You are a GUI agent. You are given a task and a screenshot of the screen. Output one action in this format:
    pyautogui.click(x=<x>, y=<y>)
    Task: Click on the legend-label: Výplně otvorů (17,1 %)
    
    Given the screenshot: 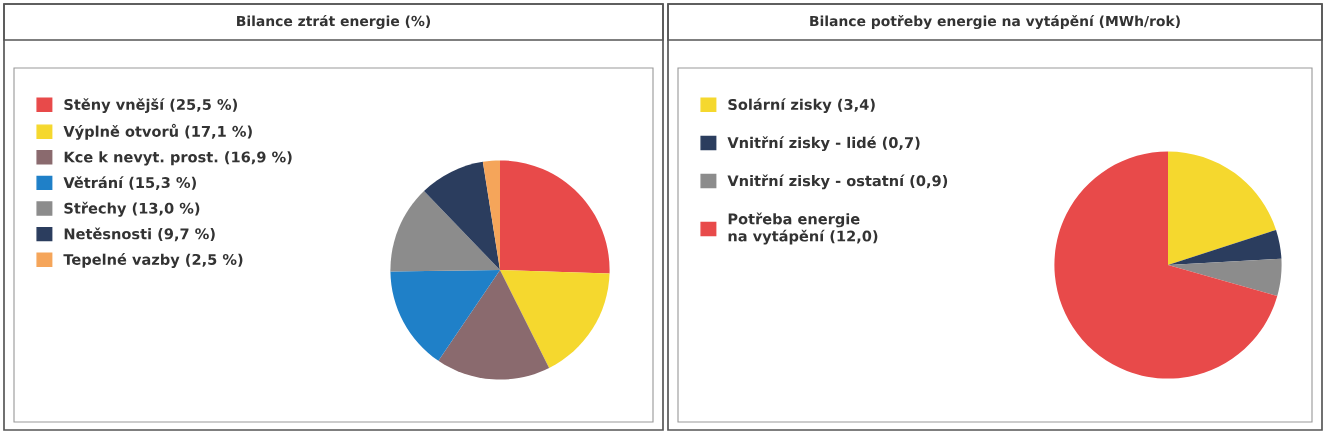 What is the action you would take?
    pyautogui.click(x=157, y=131)
    